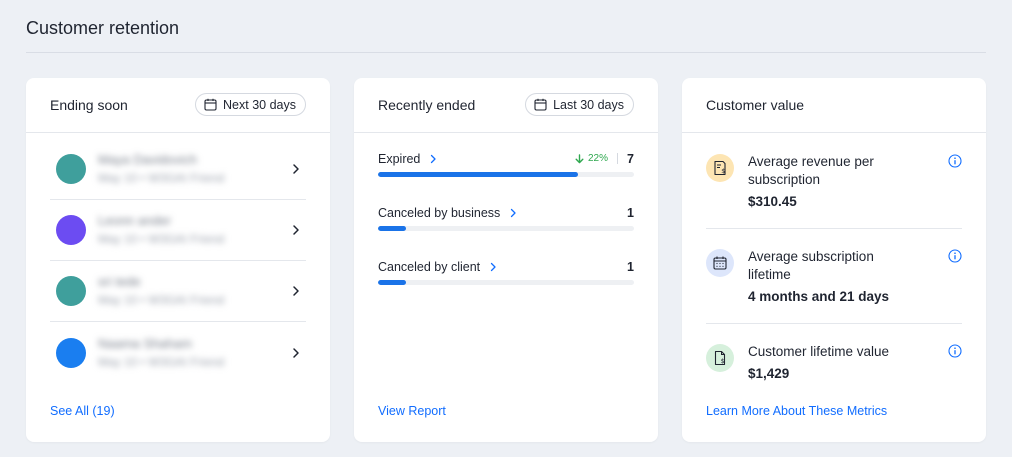 This screenshot has width=1012, height=457. I want to click on value-amount: $310.45, so click(772, 201).